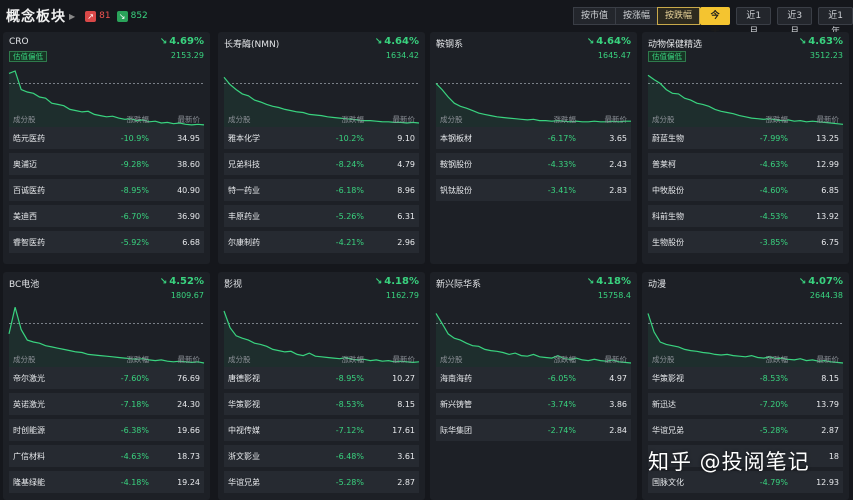  Describe the element at coordinates (106, 242) in the screenshot. I see `table-row: 睿智医药 -5.92% 6.68` at that location.